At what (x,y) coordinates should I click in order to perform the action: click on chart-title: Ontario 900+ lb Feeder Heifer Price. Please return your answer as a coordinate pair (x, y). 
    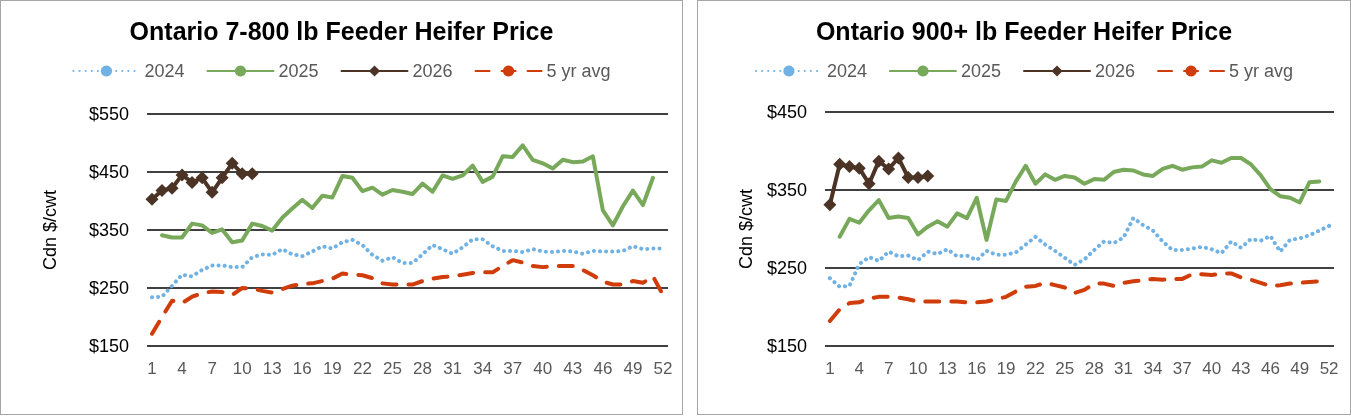
    Looking at the image, I should click on (1024, 30).